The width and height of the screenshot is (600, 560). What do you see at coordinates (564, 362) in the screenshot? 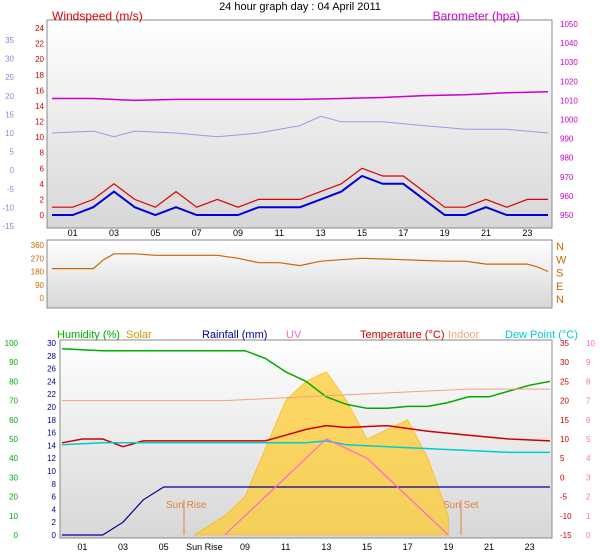
I see `temp-tick-30: 30` at bounding box center [564, 362].